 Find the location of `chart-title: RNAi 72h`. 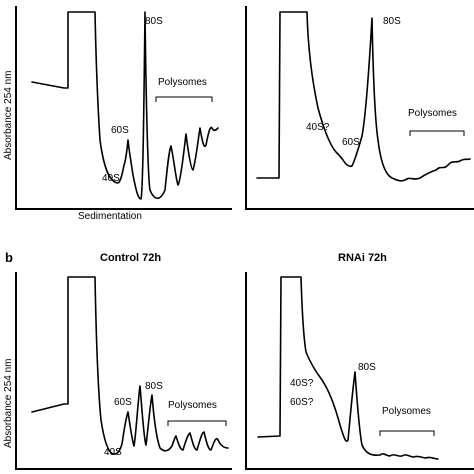

chart-title: RNAi 72h is located at coordinates (362, 258).